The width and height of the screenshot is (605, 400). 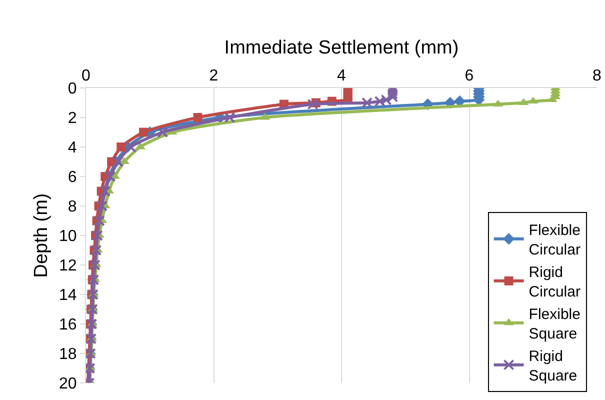 I want to click on y-tick-label: 20, so click(x=68, y=384).